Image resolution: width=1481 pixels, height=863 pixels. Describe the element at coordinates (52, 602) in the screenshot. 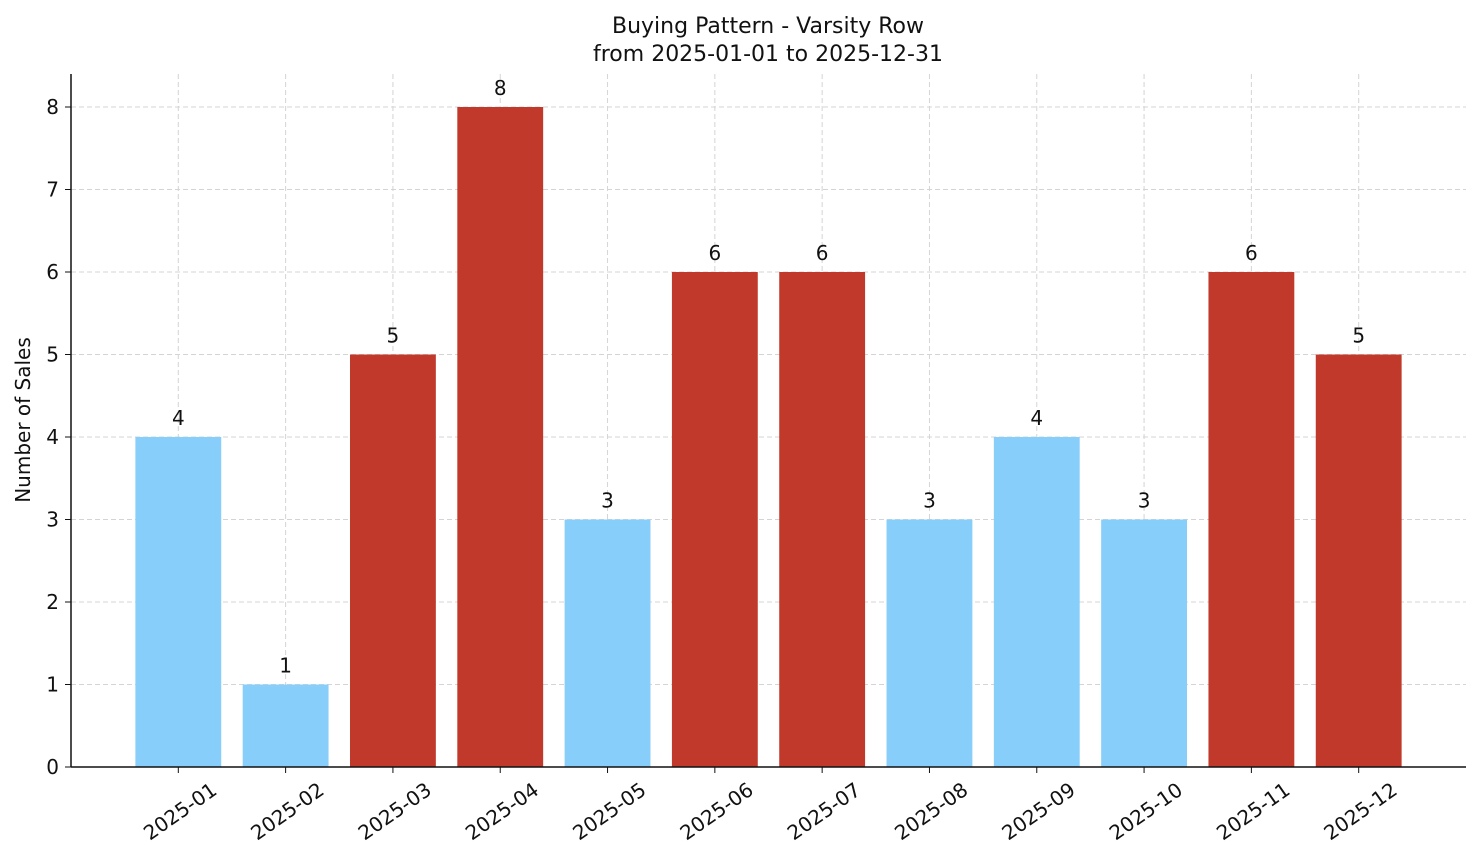

I see `y-tick-label: 2` at that location.